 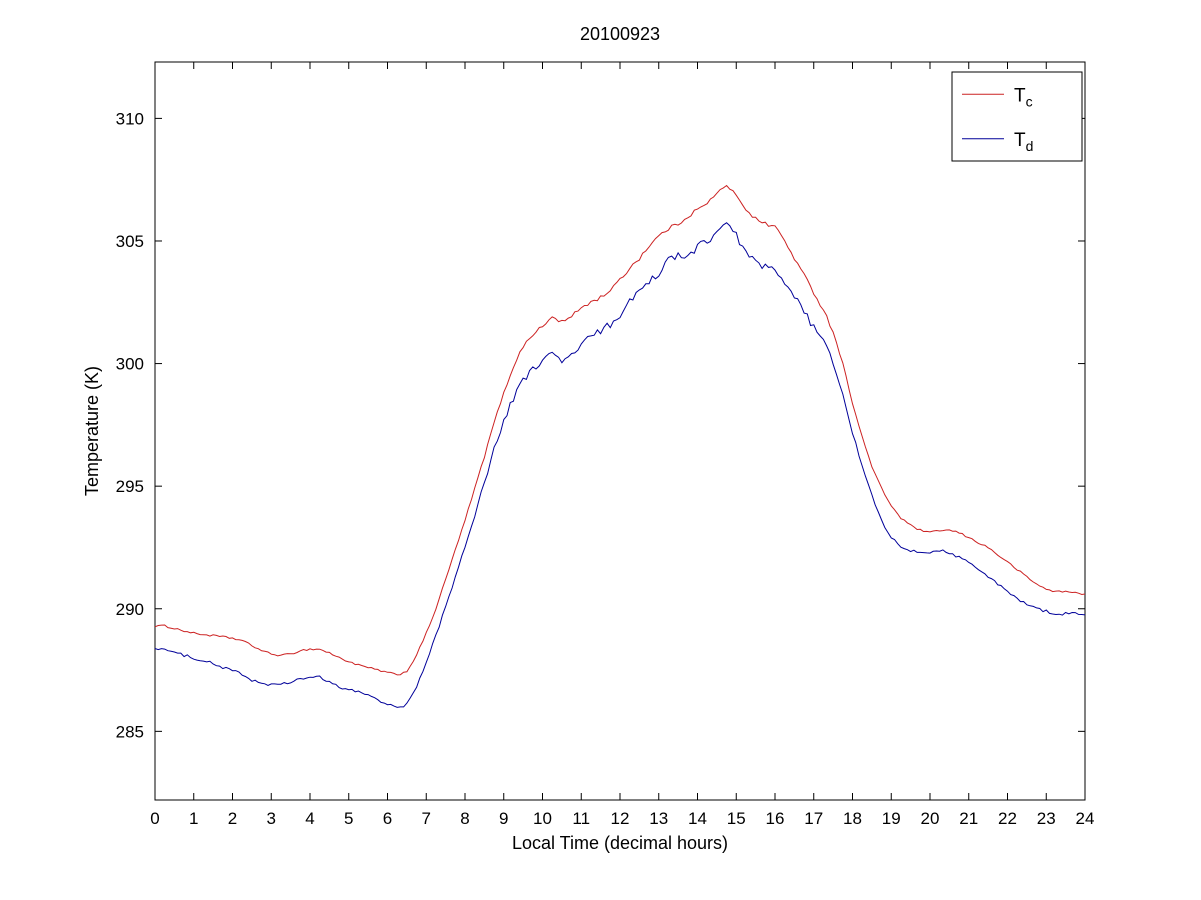 What do you see at coordinates (697, 818) in the screenshot?
I see `x-tick-label: 14` at bounding box center [697, 818].